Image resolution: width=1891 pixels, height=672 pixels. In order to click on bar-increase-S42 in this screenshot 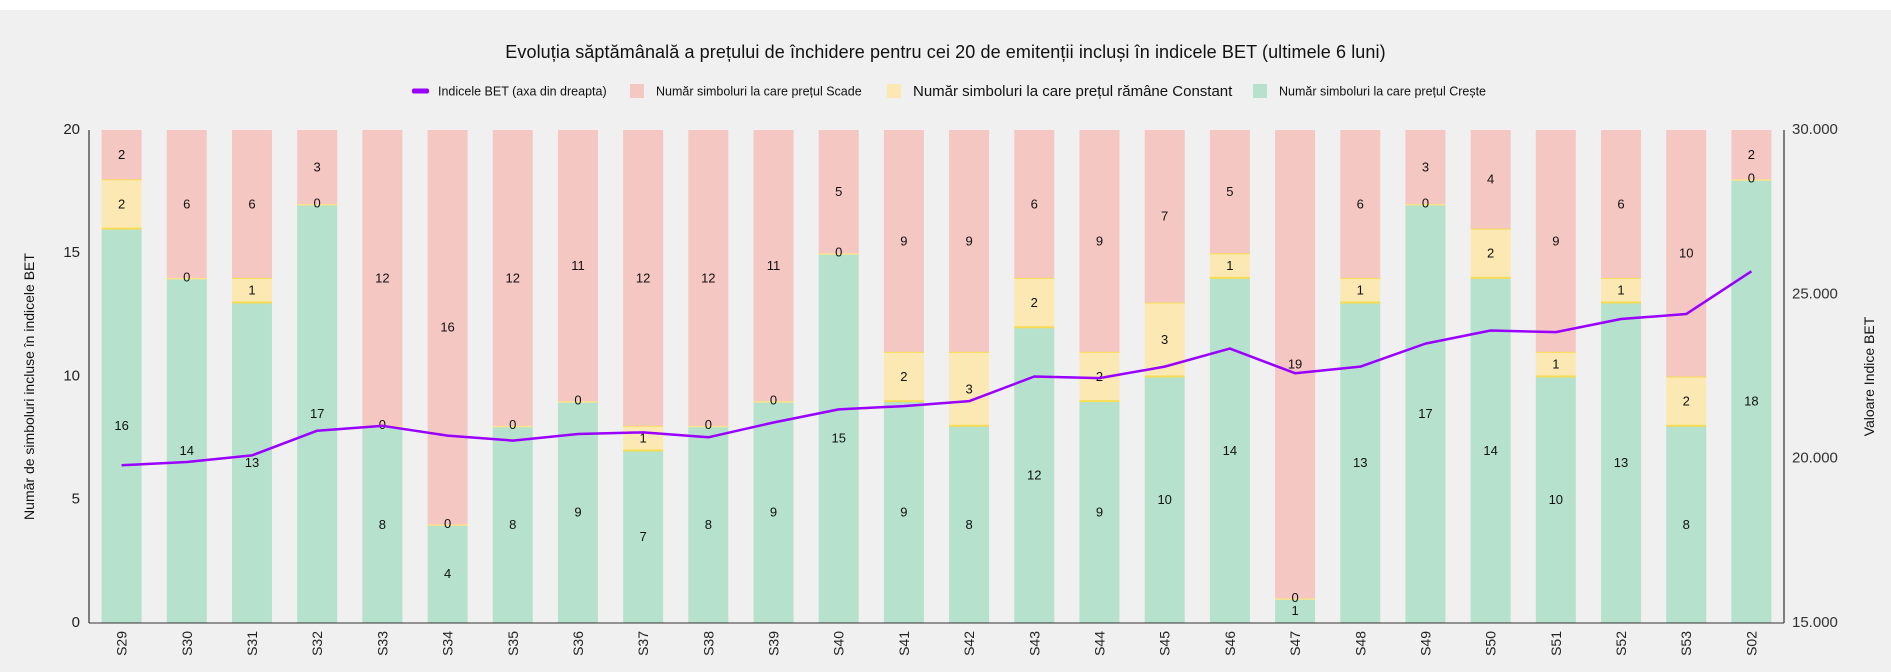, I will do `click(969, 524)`.